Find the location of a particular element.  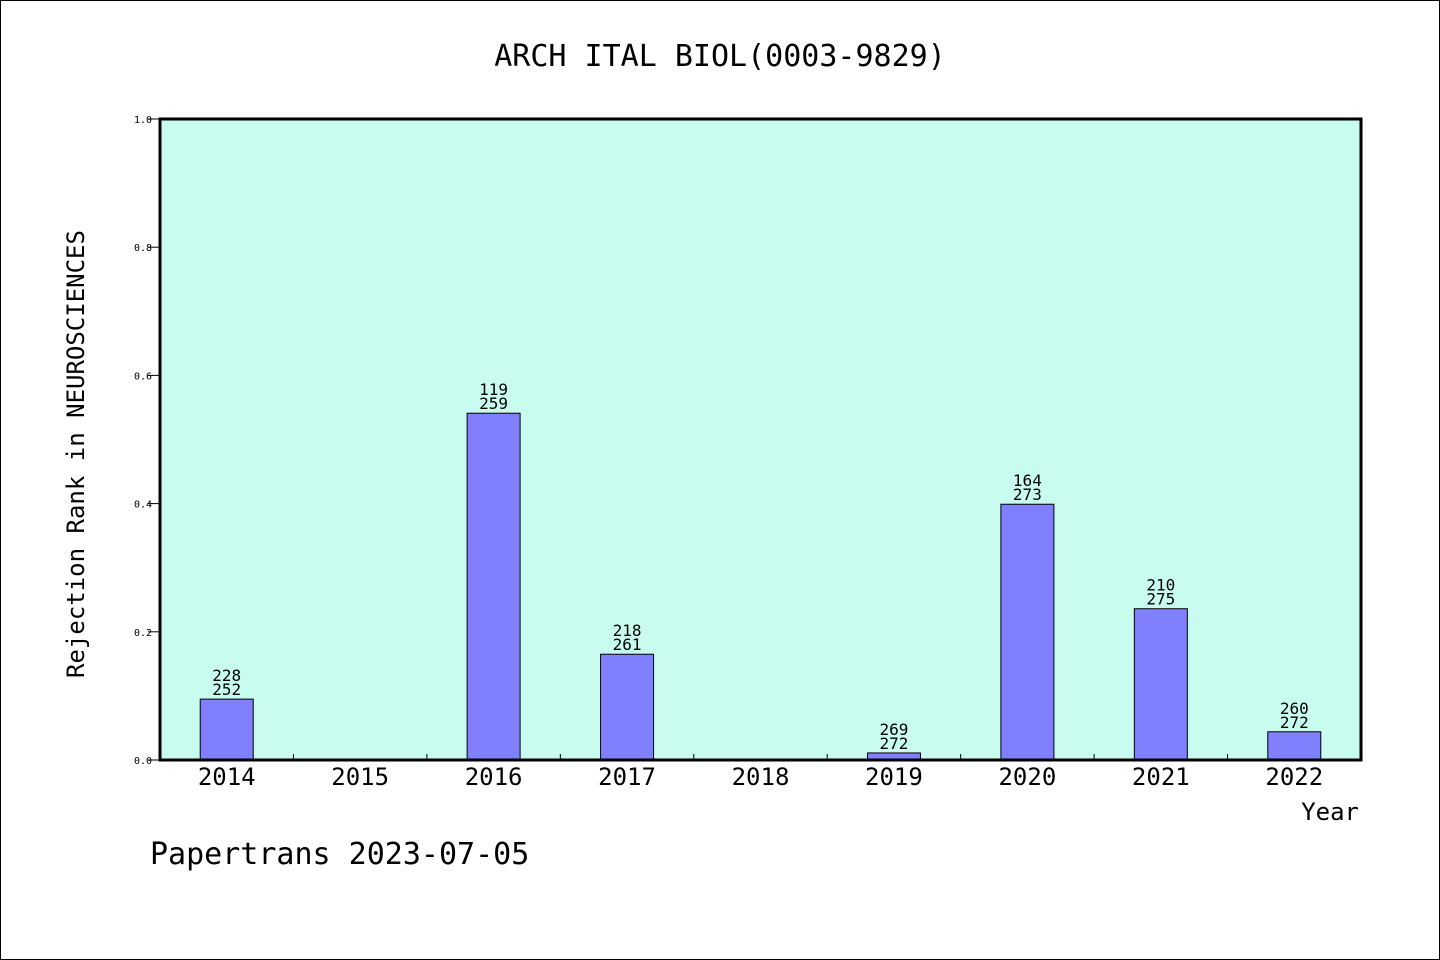

x-tick-label: 2022 is located at coordinates (1294, 777).